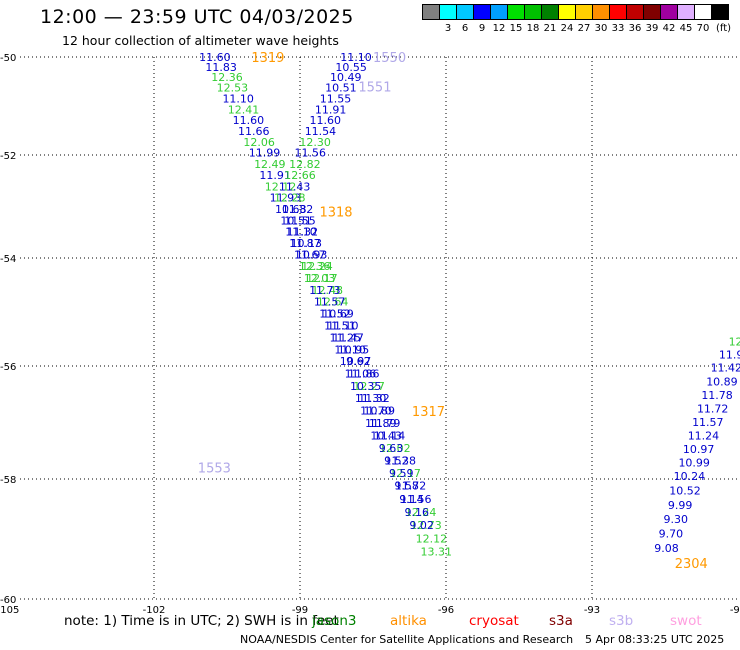 The image size is (740, 650). What do you see at coordinates (295, 186) in the screenshot?
I see `wave-height-label: 11.43` at bounding box center [295, 186].